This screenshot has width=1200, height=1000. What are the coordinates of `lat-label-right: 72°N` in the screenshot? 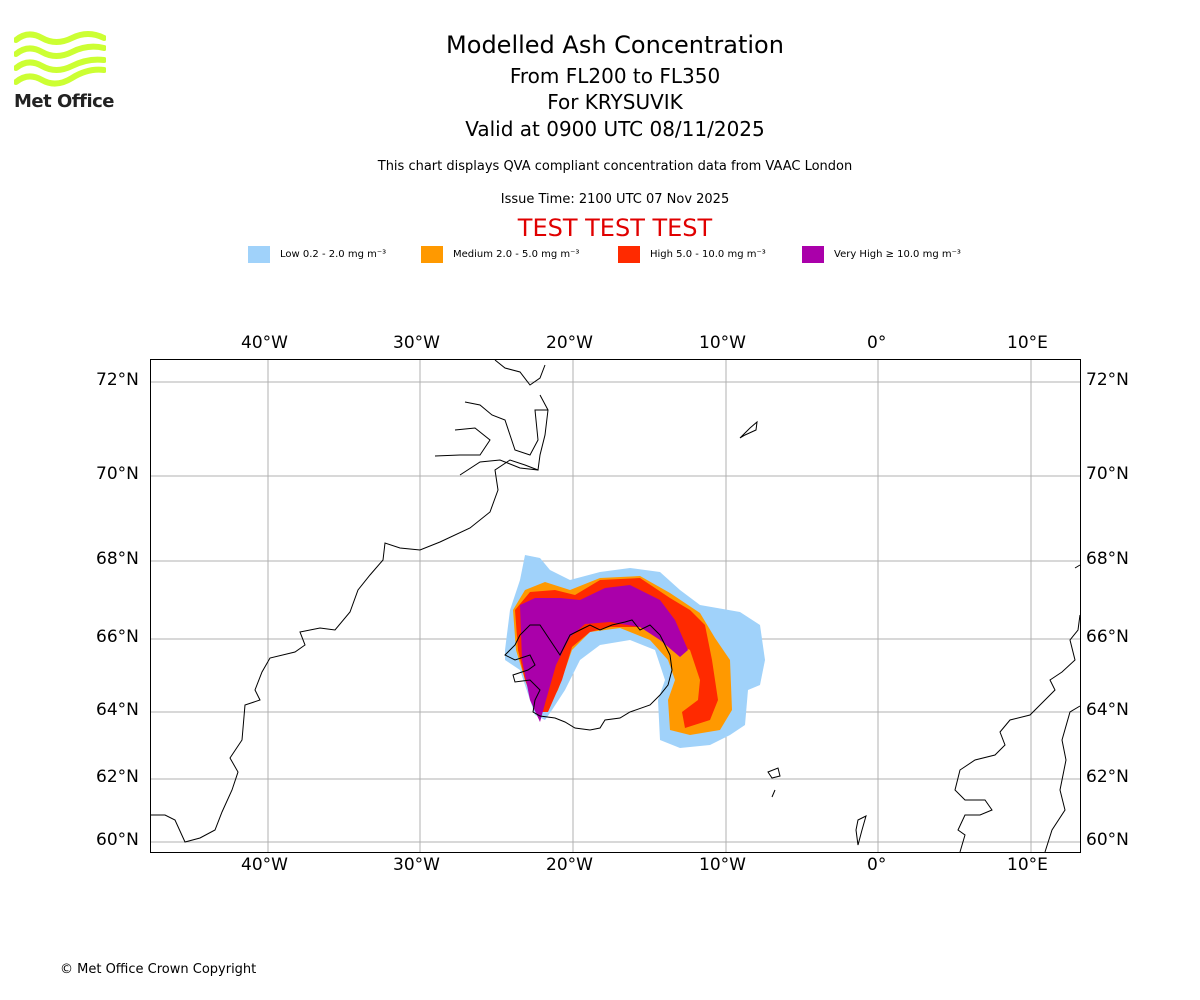 It's located at (1107, 380).